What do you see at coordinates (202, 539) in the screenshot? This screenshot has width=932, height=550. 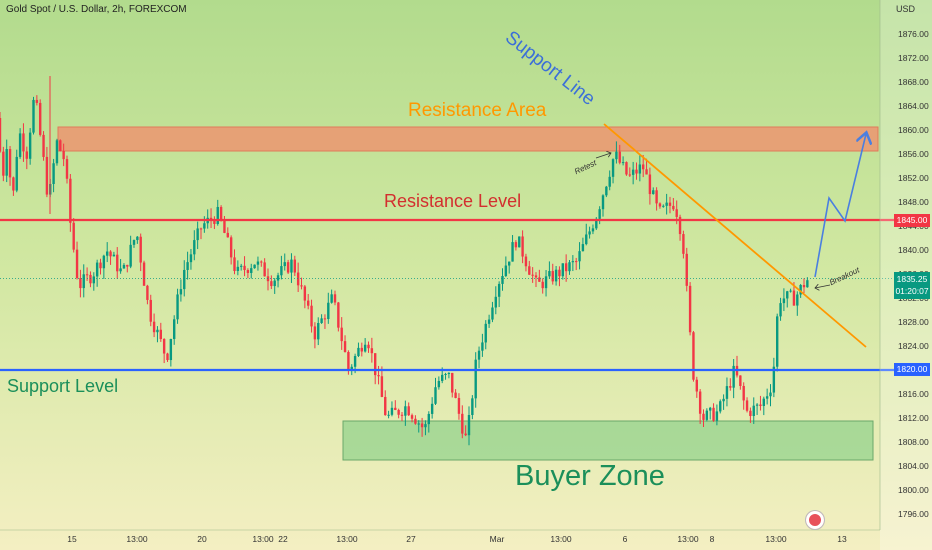 I see `x-tick-label: 20` at bounding box center [202, 539].